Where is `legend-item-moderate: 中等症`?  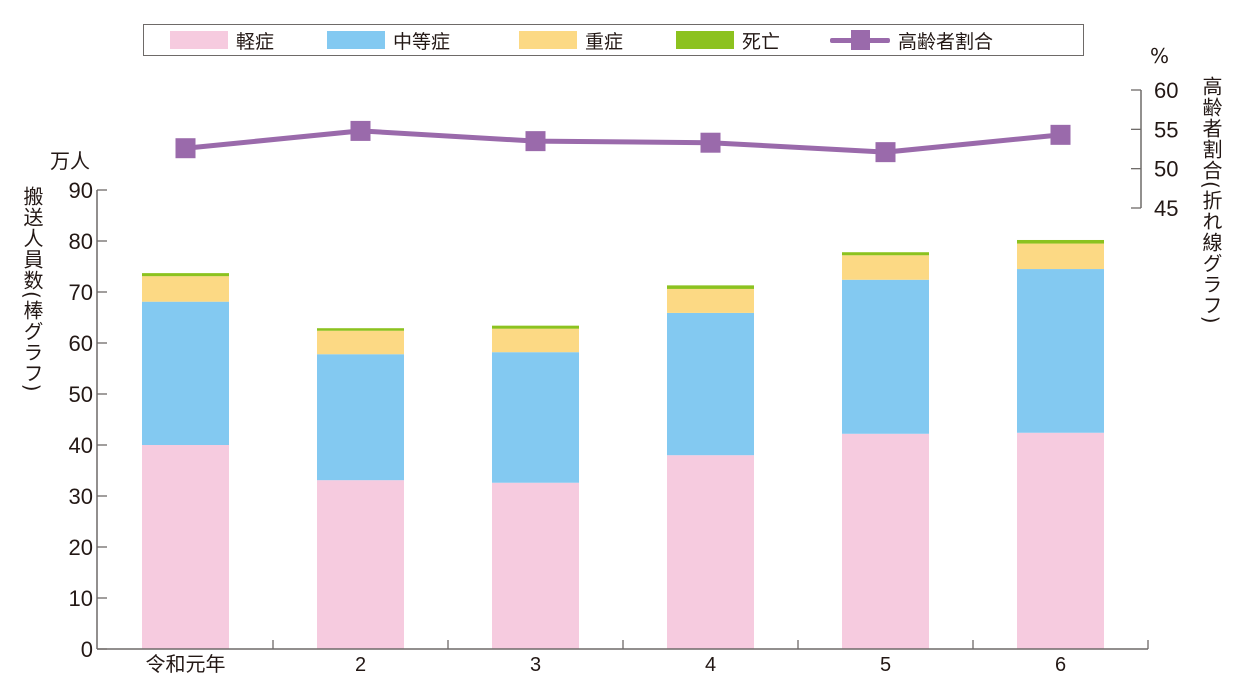 legend-item-moderate: 中等症 is located at coordinates (388, 40).